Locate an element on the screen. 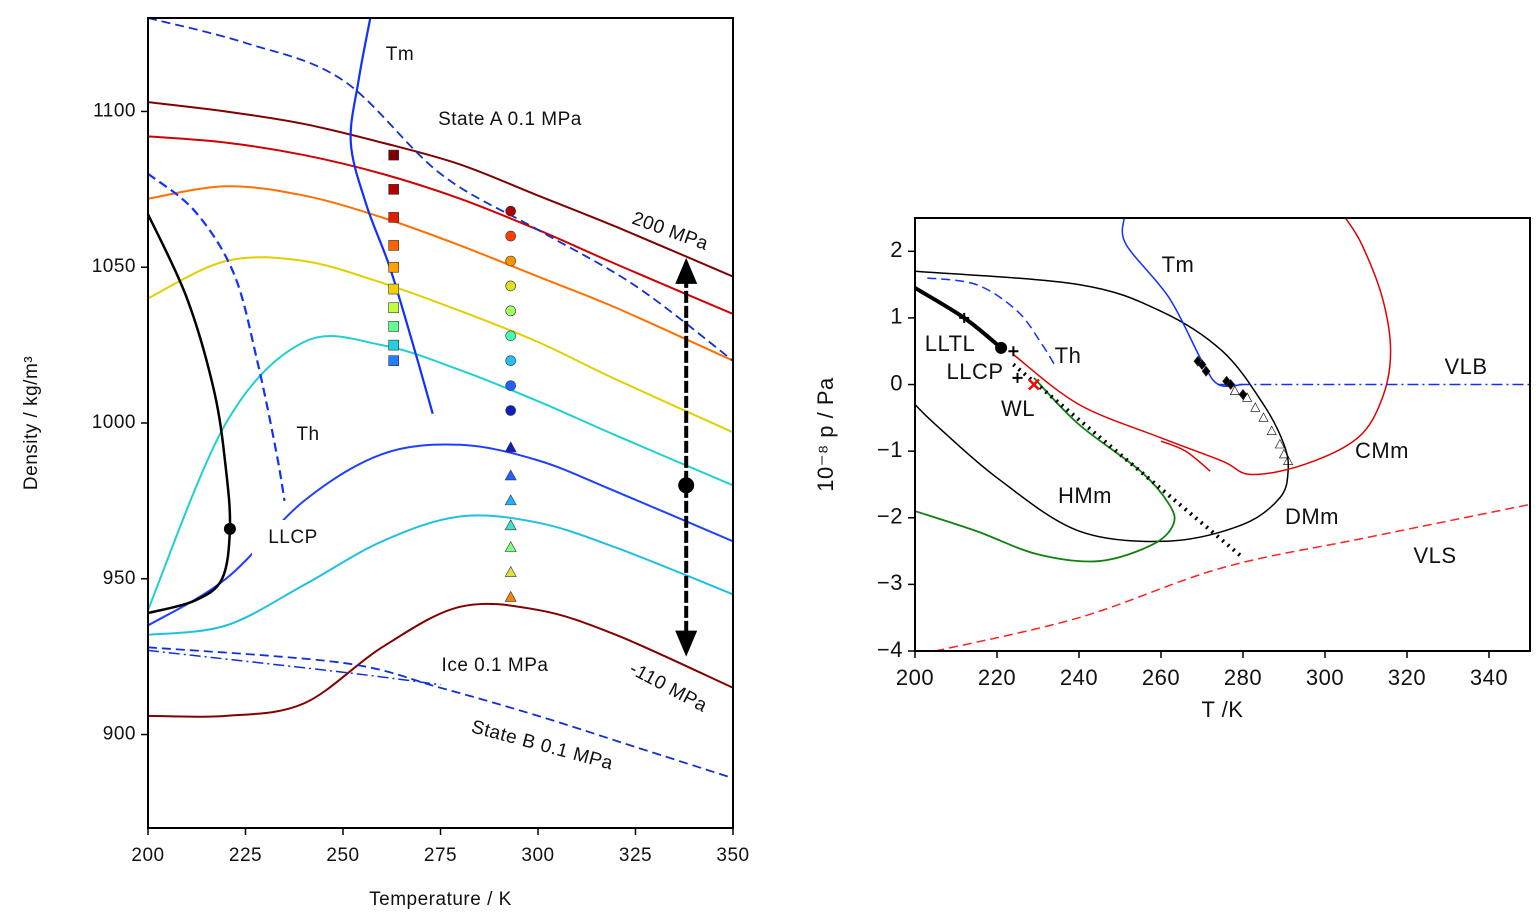  x-tick-label: 250 is located at coordinates (342, 855).